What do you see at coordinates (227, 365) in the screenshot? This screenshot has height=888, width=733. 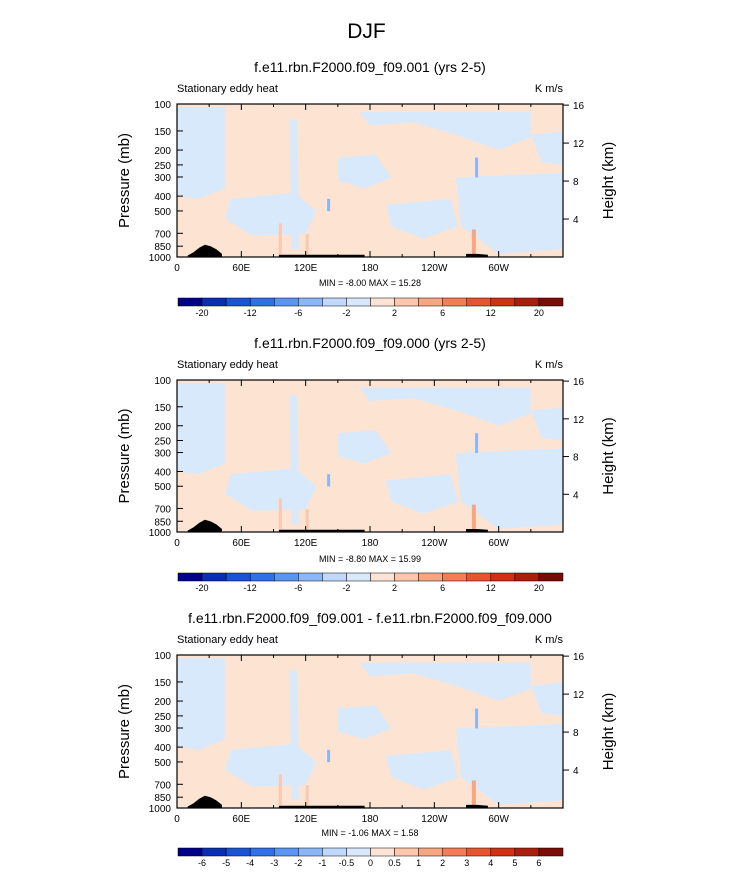 I see `field-label: Stationary eddy heat` at bounding box center [227, 365].